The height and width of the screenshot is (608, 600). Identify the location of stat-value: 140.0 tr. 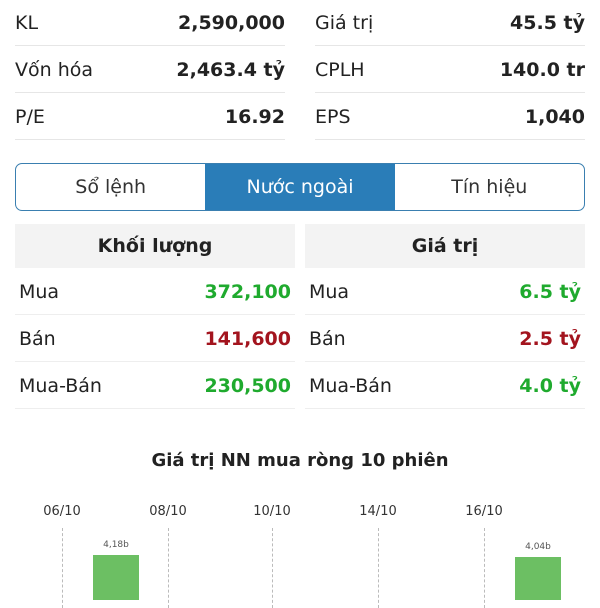
(542, 69).